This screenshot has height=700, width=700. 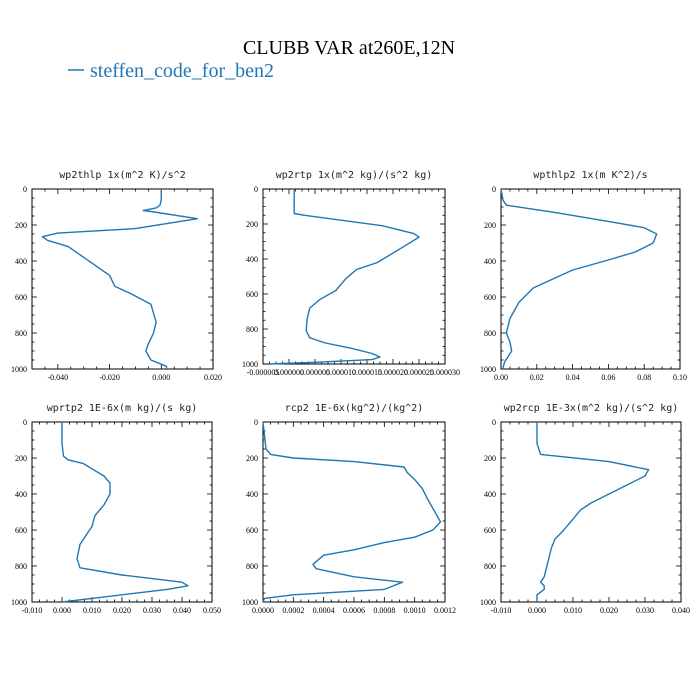 I want to click on x-tick-label: 0.0000, so click(x=263, y=610).